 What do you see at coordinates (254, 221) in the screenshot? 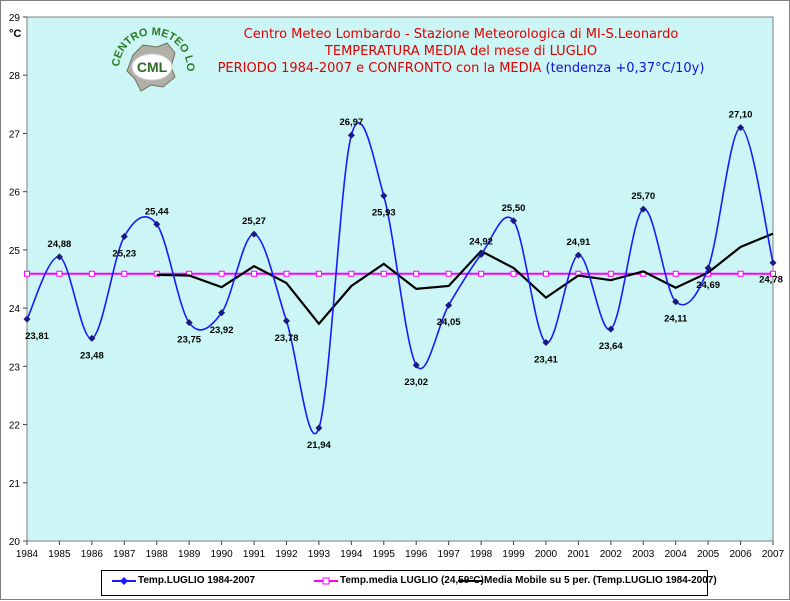
I see `data-label: 25,27` at bounding box center [254, 221].